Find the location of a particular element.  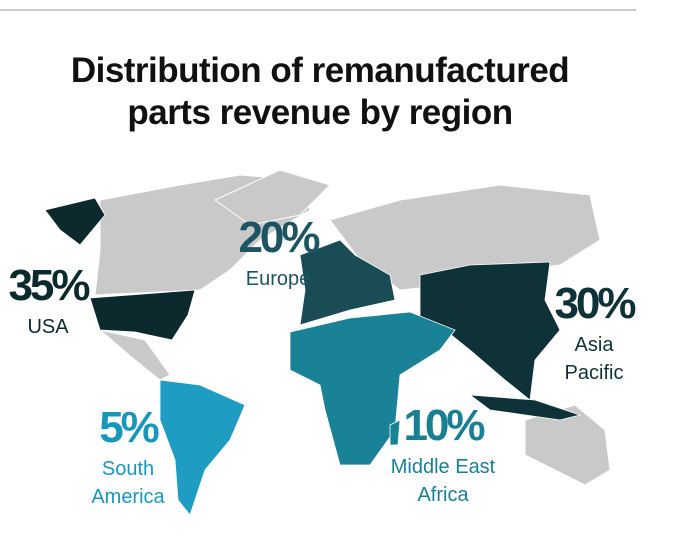

title-line: parts revenue by region is located at coordinates (319, 112).